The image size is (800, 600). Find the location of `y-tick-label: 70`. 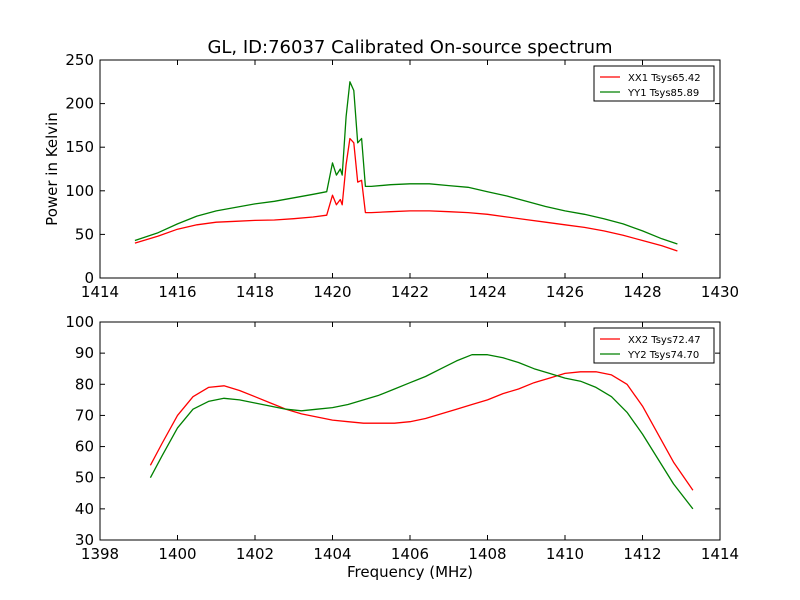

y-tick-label: 70 is located at coordinates (84, 415).